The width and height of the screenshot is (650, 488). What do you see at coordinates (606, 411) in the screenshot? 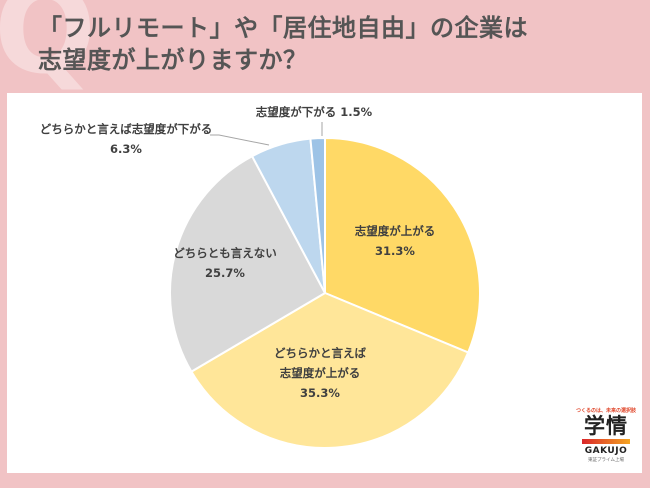
I see `logo-tagline: つくるのは、未来の選択肢` at bounding box center [606, 411].